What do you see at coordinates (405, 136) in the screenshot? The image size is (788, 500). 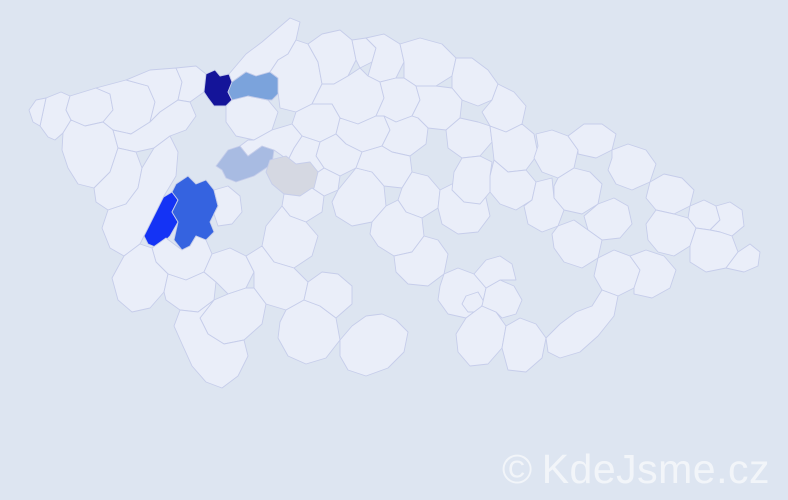 I see `district-kolin` at bounding box center [405, 136].